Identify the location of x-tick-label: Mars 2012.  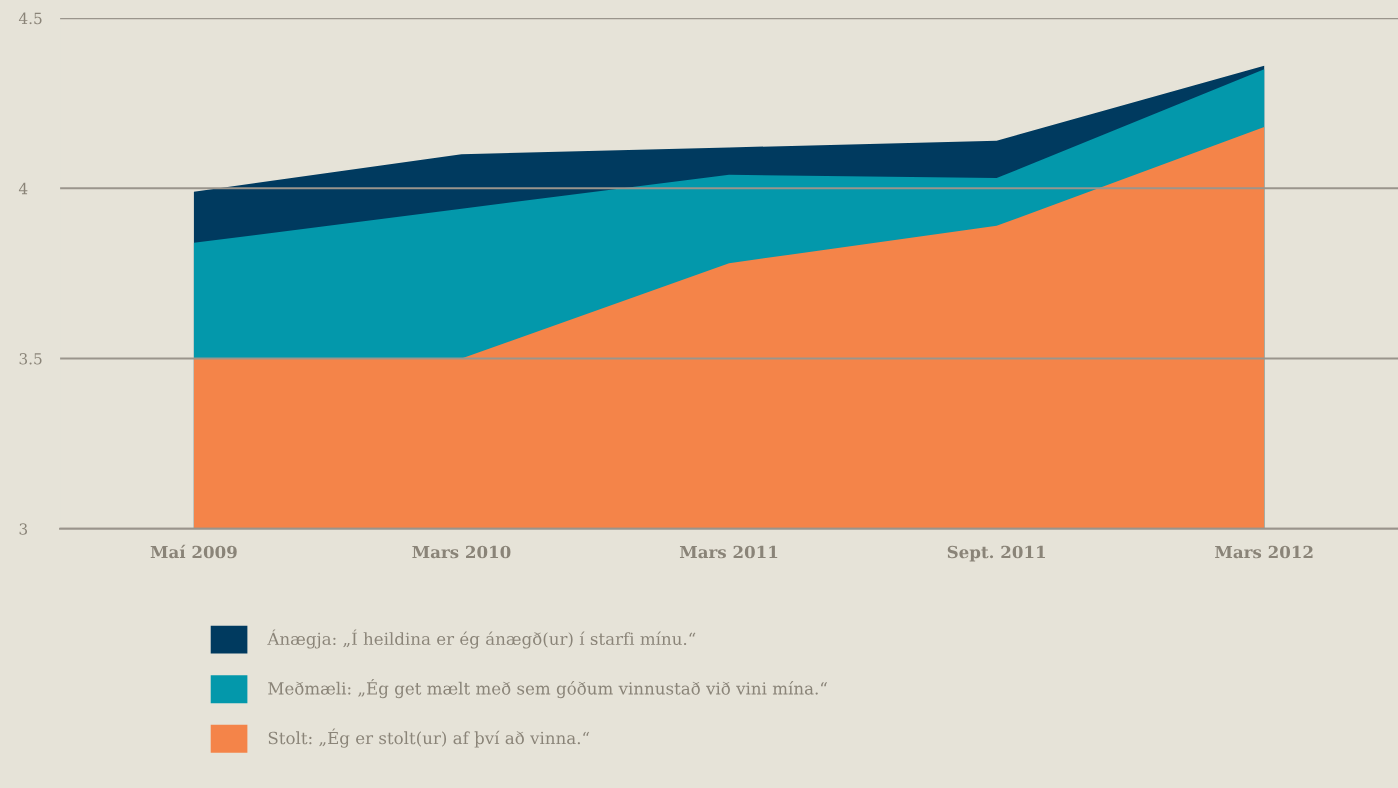
(1264, 552).